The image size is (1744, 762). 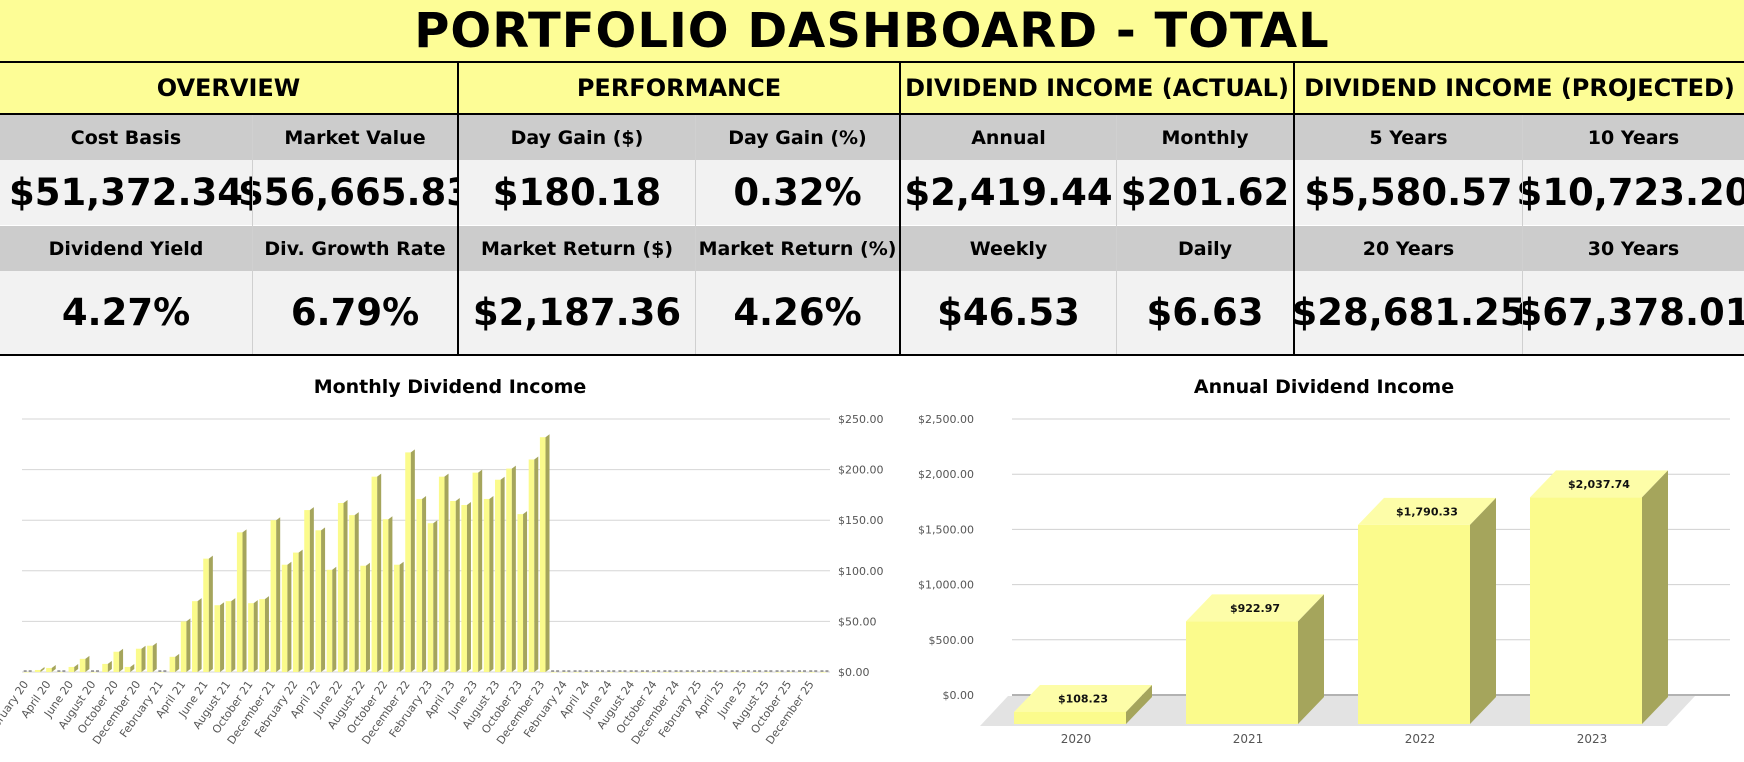 I want to click on data-label: $1,790.33, so click(x=1427, y=511).